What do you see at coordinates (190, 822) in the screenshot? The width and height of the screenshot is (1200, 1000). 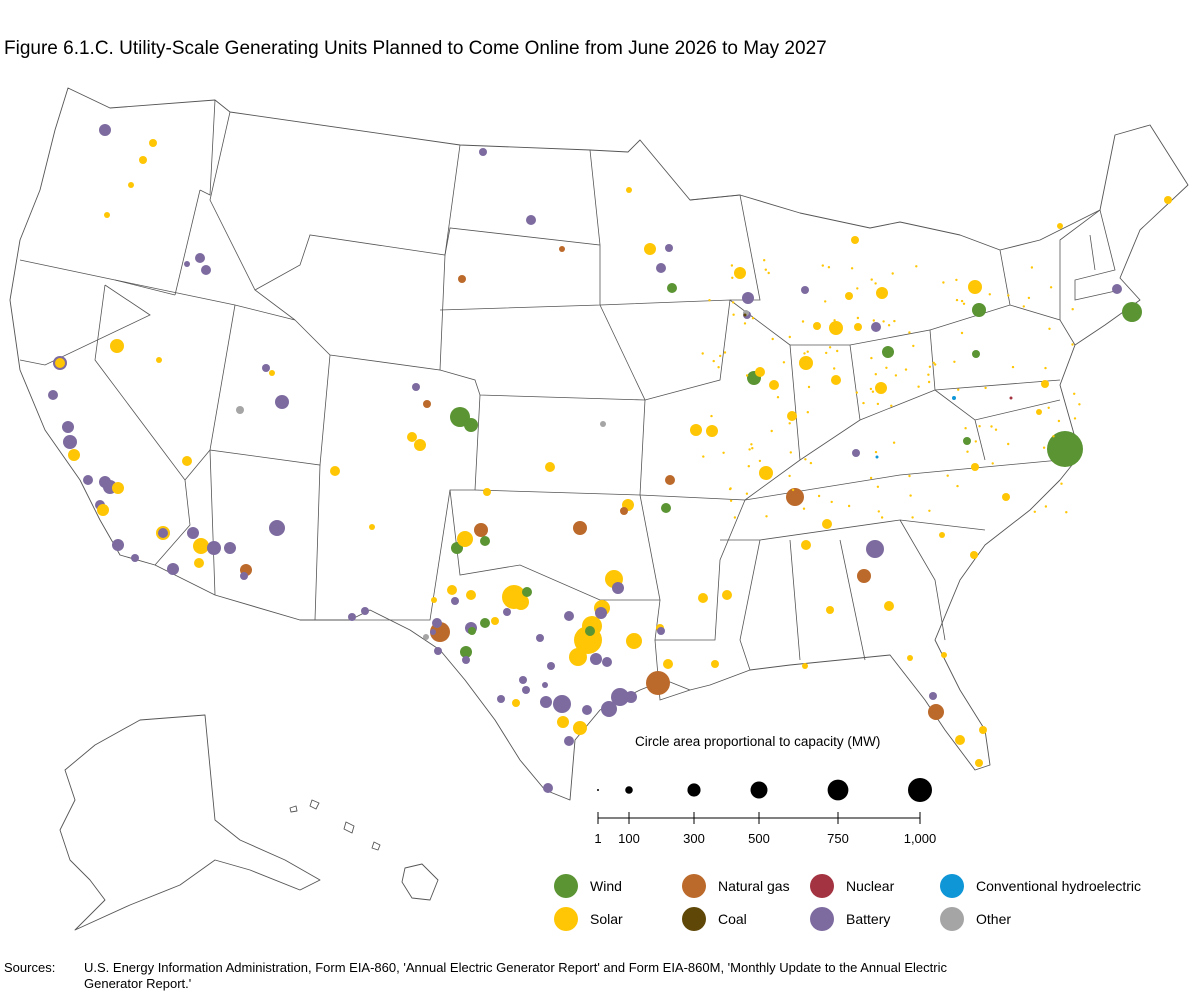 I see `alaska-outline` at bounding box center [190, 822].